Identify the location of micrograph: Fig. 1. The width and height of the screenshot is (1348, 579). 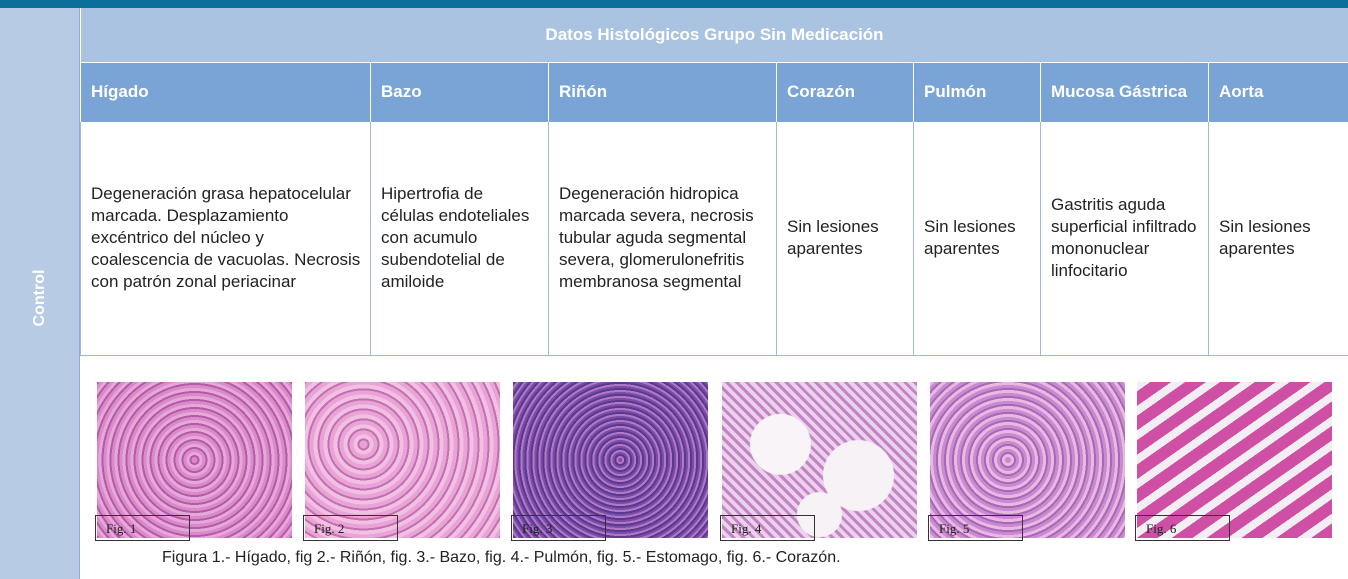
(193, 461).